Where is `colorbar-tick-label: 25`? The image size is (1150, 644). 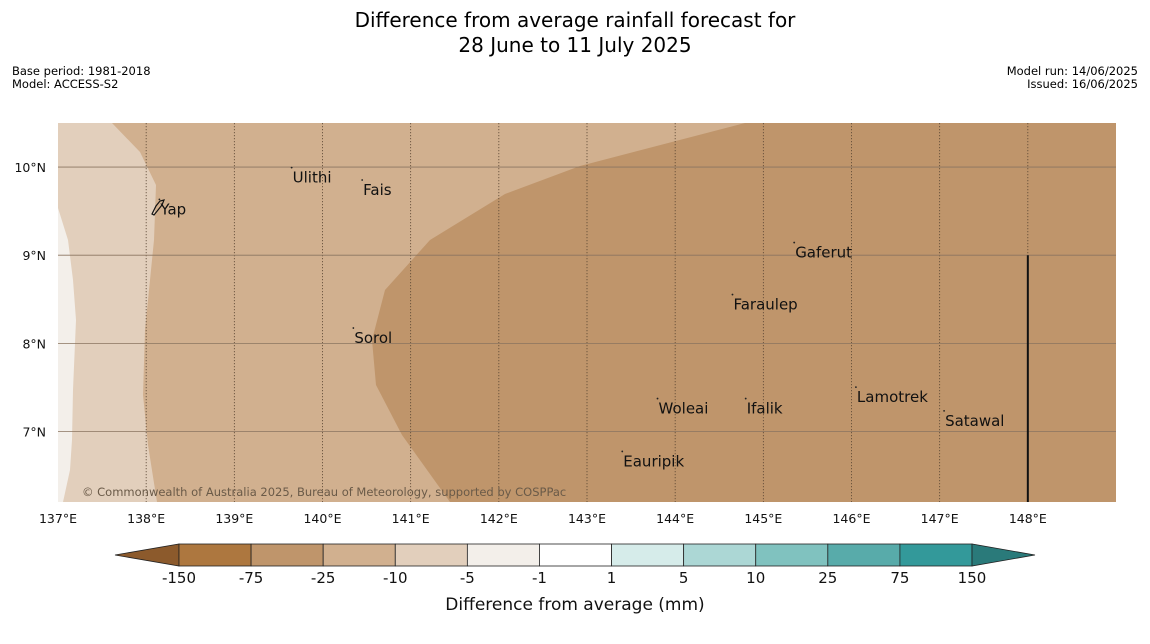 colorbar-tick-label: 25 is located at coordinates (827, 578).